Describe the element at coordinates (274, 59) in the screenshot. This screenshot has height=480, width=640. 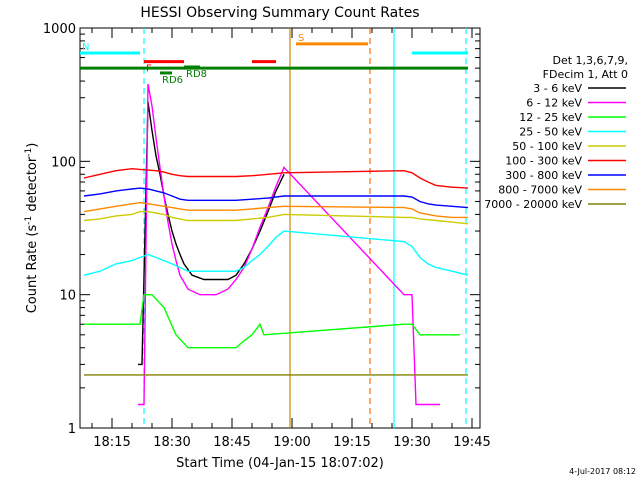
I see `flag-bars: NSFRD8RD6` at that location.